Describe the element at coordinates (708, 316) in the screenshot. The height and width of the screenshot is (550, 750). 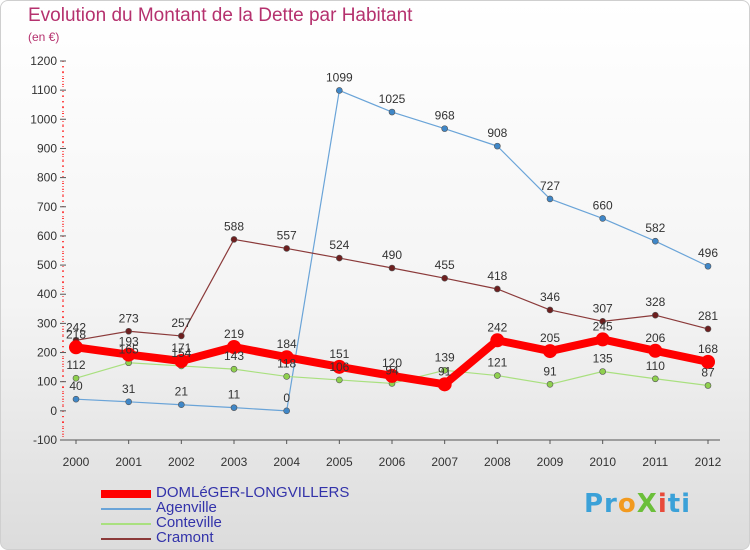
I see `data-label: 281` at that location.